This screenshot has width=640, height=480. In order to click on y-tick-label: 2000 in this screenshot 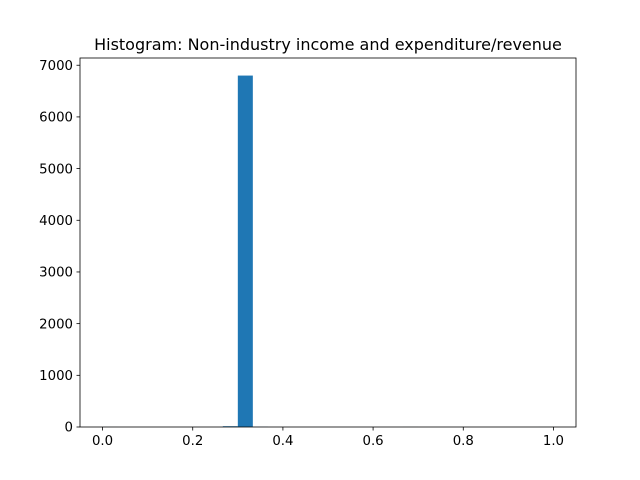, I will do `click(56, 324)`.